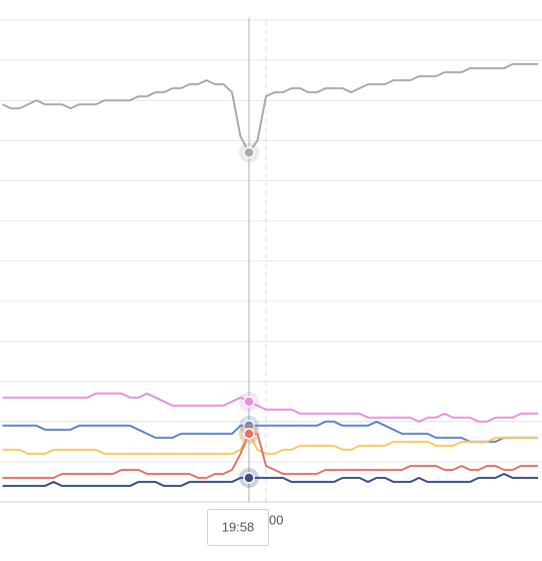 The image size is (542, 561). Describe the element at coordinates (276, 519) in the screenshot. I see `x-tick-label: 00` at that location.